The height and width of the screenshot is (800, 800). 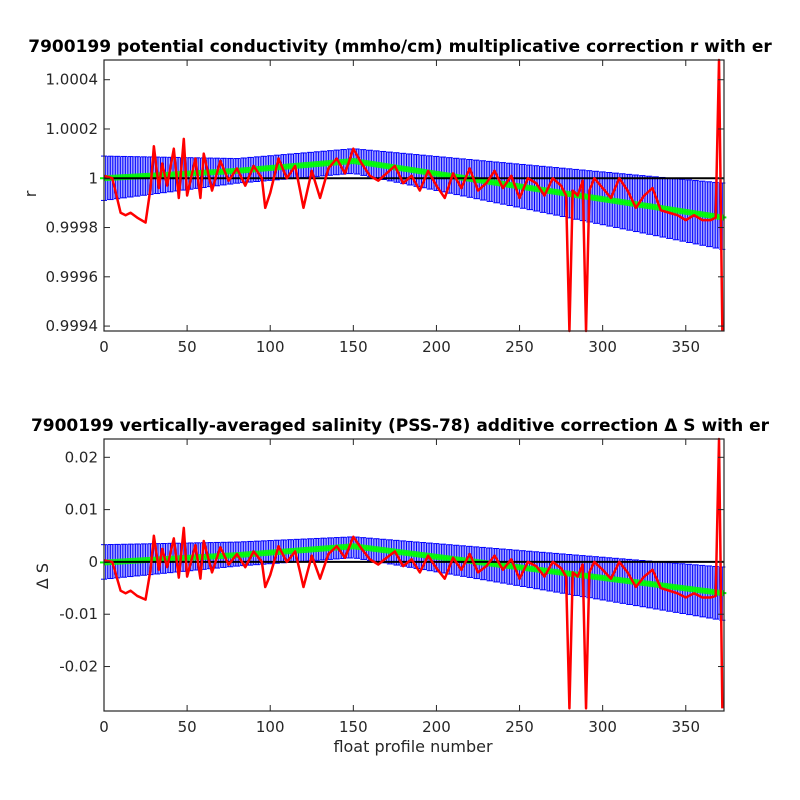 What do you see at coordinates (413, 746) in the screenshot?
I see `x-axis-label: float profile number` at bounding box center [413, 746].